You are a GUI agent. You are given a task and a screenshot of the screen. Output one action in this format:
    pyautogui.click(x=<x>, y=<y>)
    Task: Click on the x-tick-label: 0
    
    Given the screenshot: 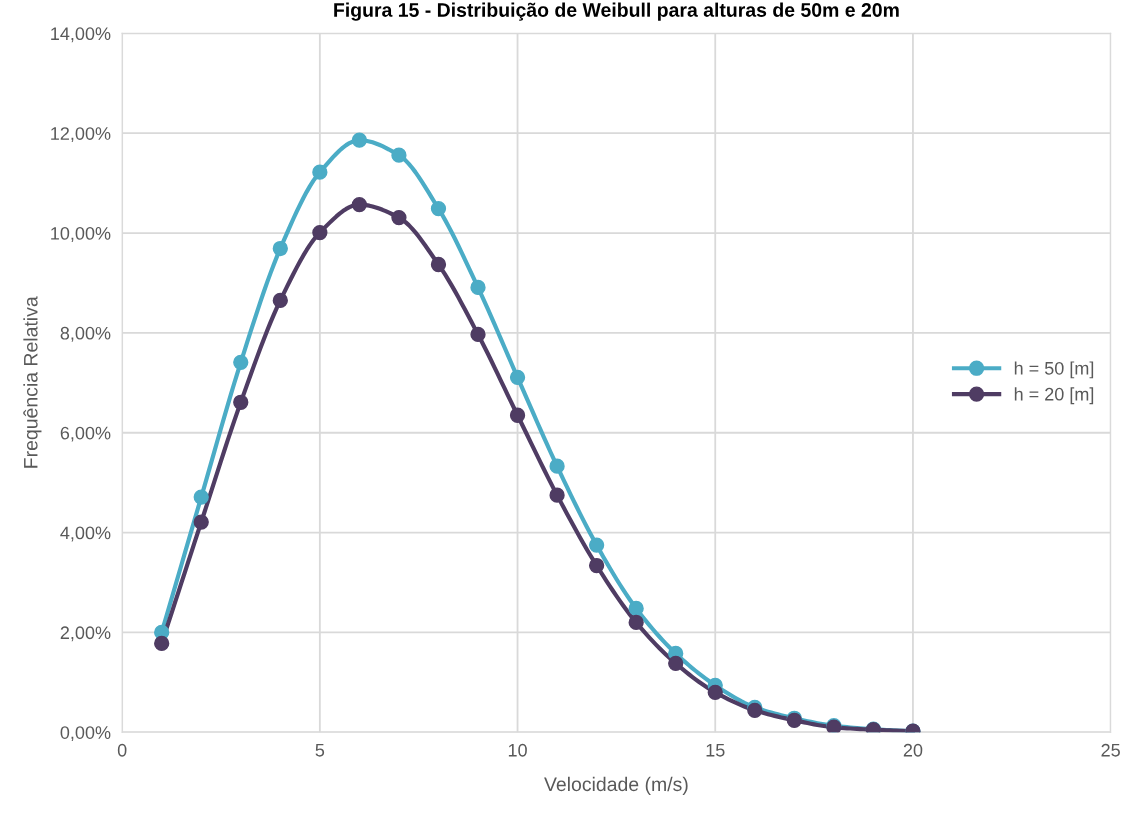 What is the action you would take?
    pyautogui.click(x=122, y=750)
    